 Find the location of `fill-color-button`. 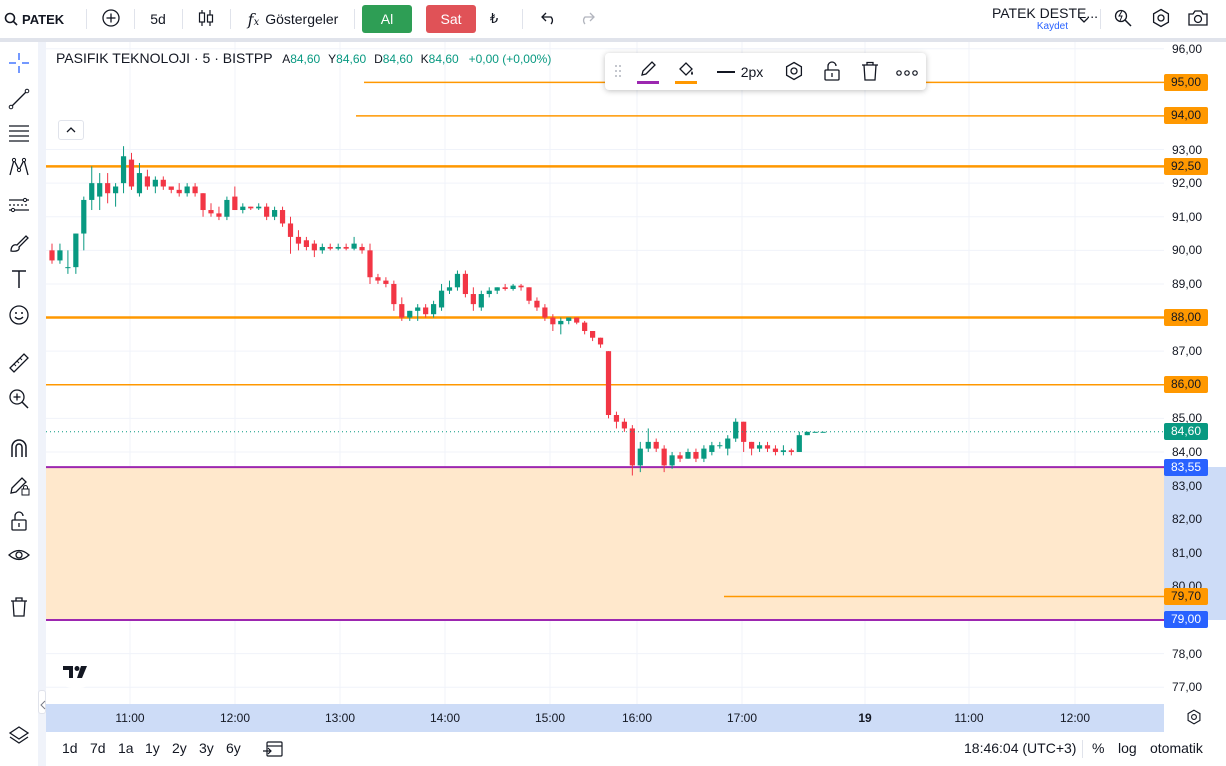

fill-color-button is located at coordinates (686, 72).